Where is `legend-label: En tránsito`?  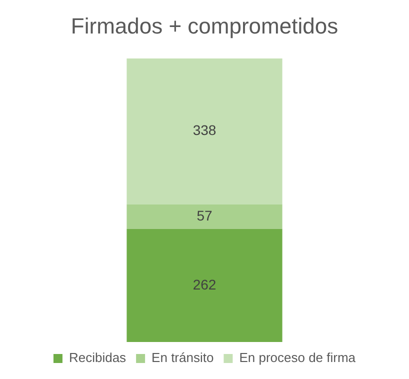
legend-label: En tránsito is located at coordinates (183, 358).